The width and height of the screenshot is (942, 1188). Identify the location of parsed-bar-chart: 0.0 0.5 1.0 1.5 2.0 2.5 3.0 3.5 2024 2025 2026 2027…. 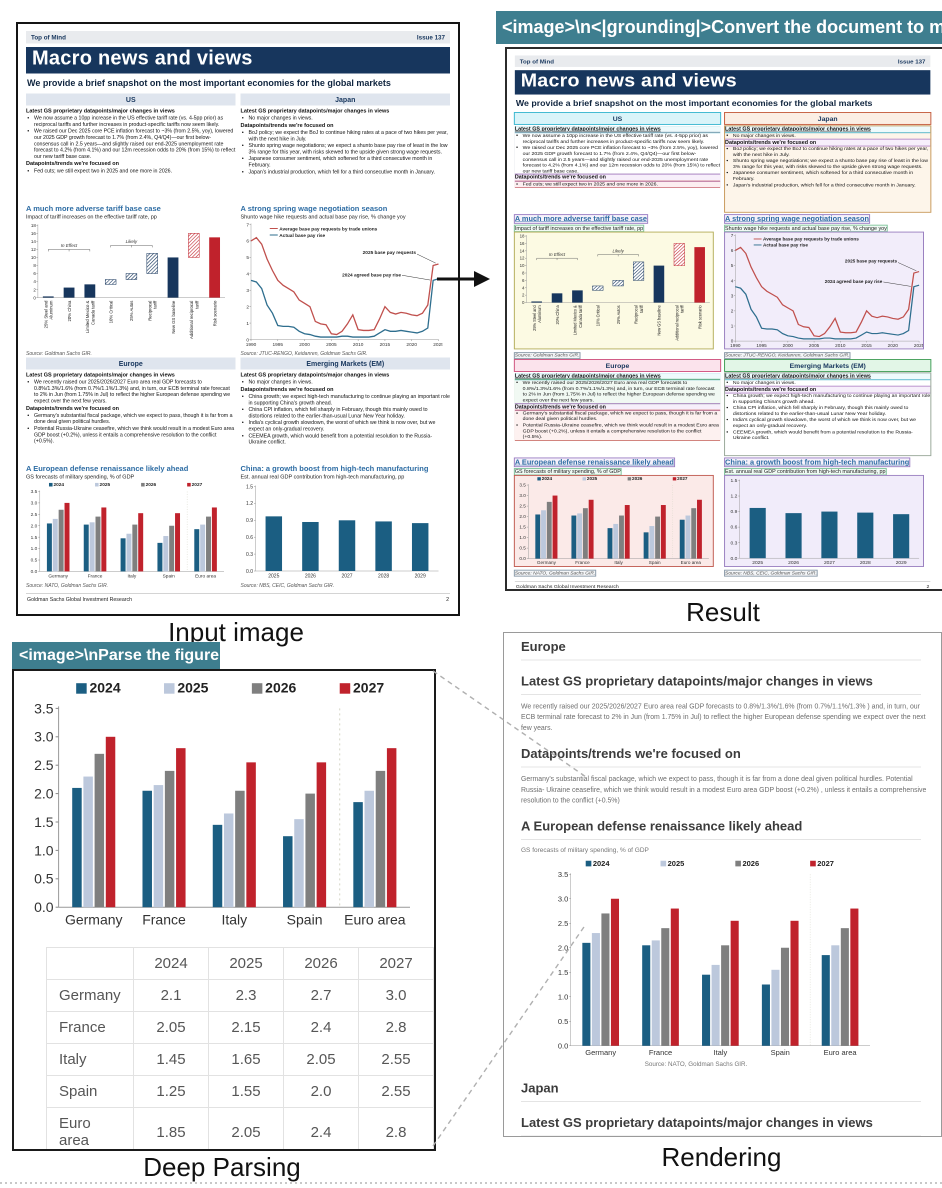
(226, 805).